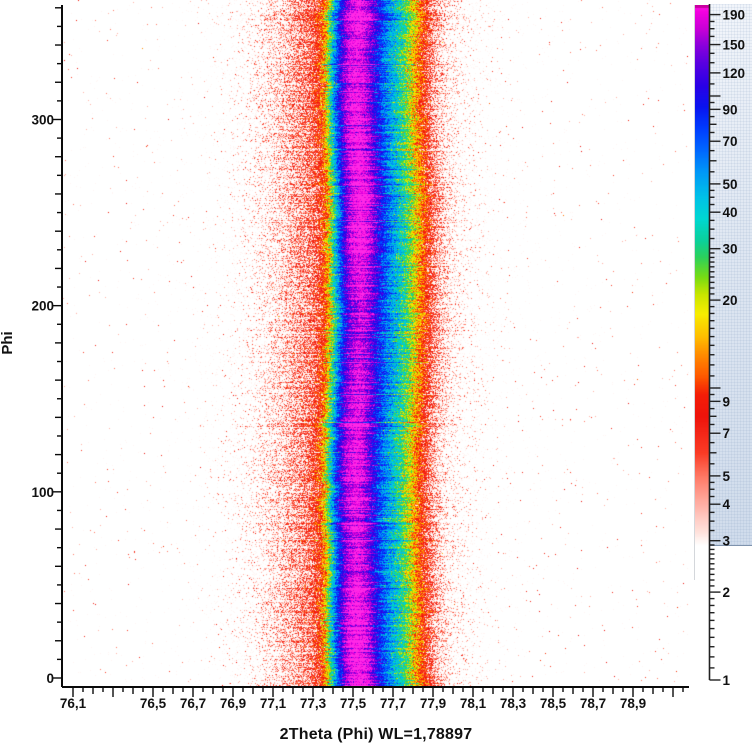 Image resolution: width=752 pixels, height=752 pixels. What do you see at coordinates (42, 306) in the screenshot?
I see `y-tick-label: 200` at bounding box center [42, 306].